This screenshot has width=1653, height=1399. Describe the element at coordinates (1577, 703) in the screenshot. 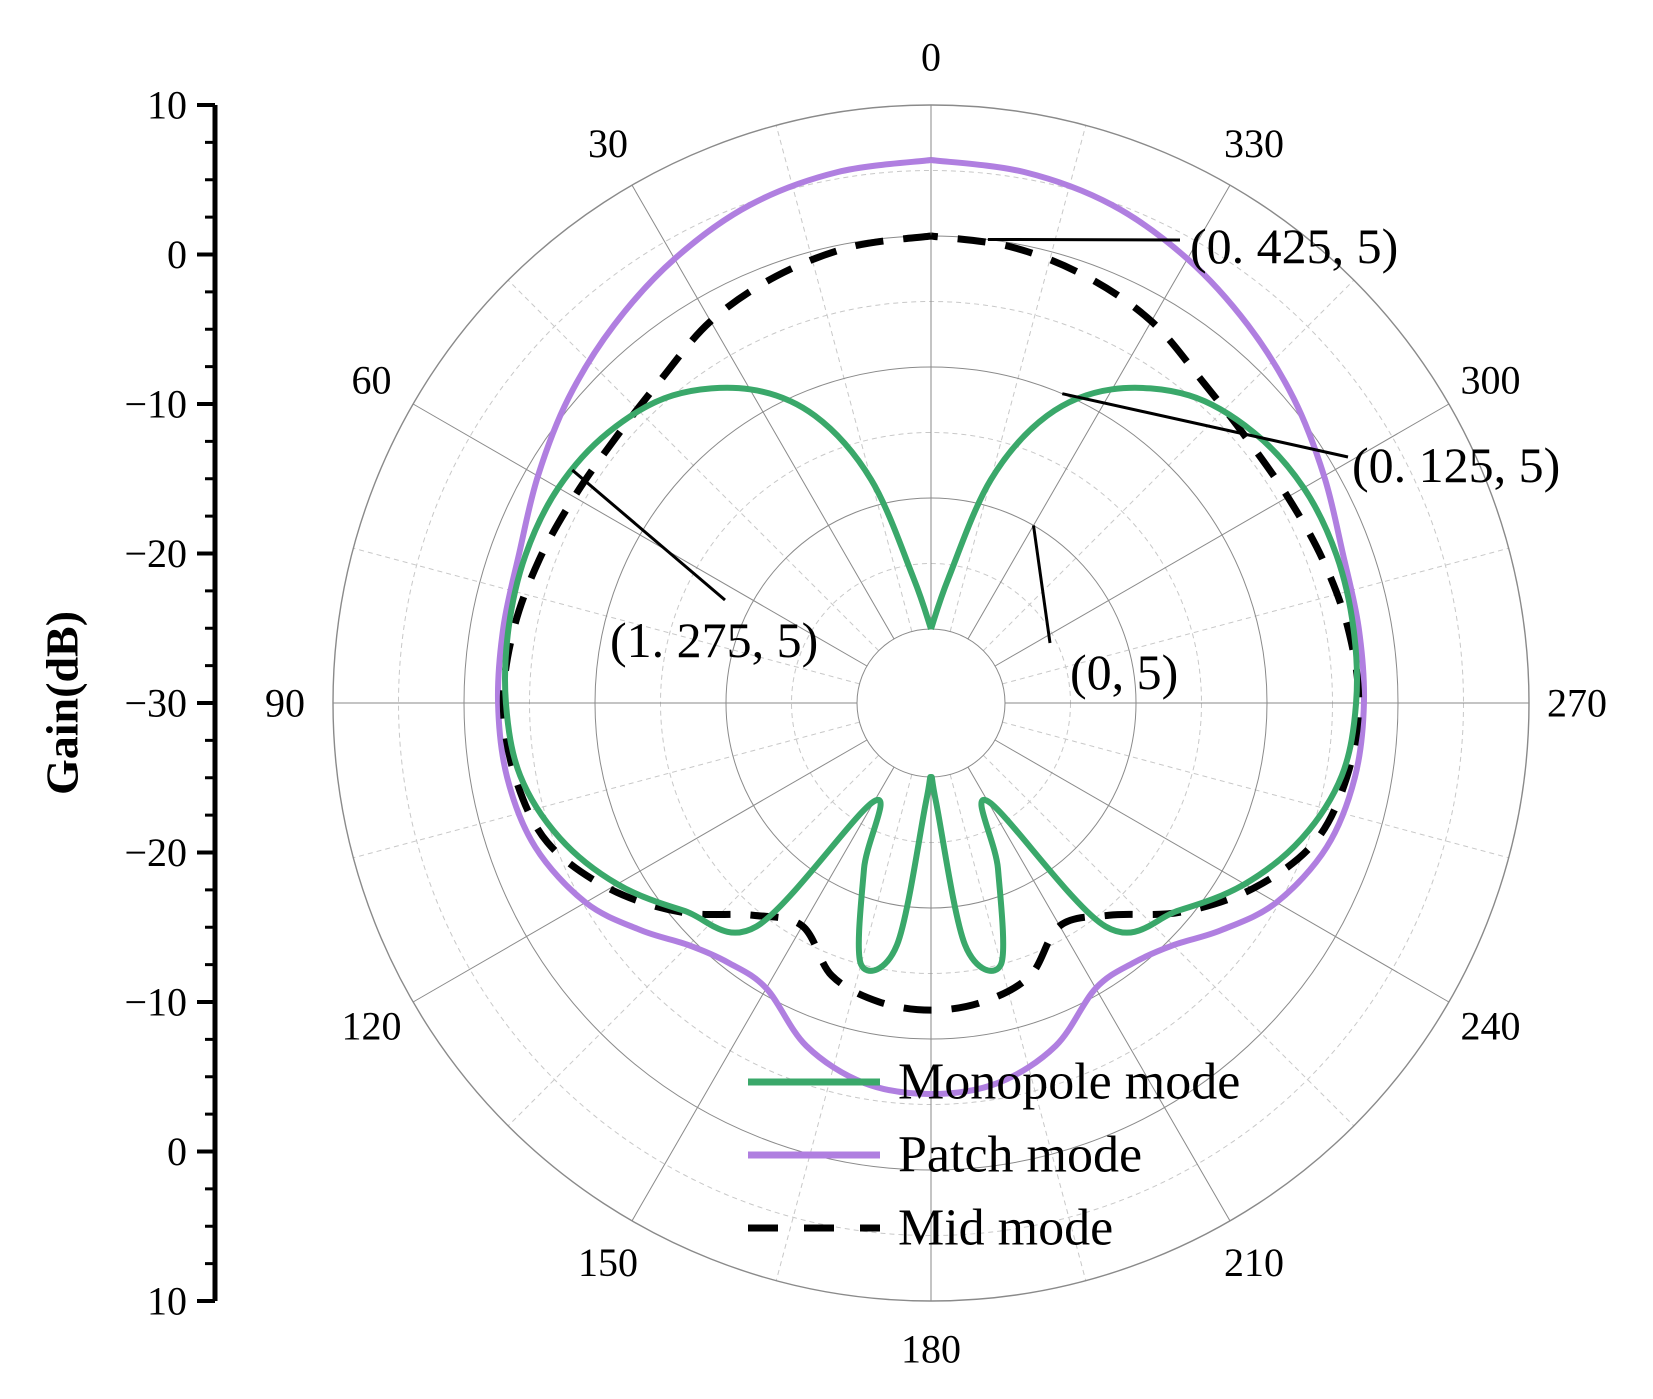

I see `angle-tick-label: 270` at that location.